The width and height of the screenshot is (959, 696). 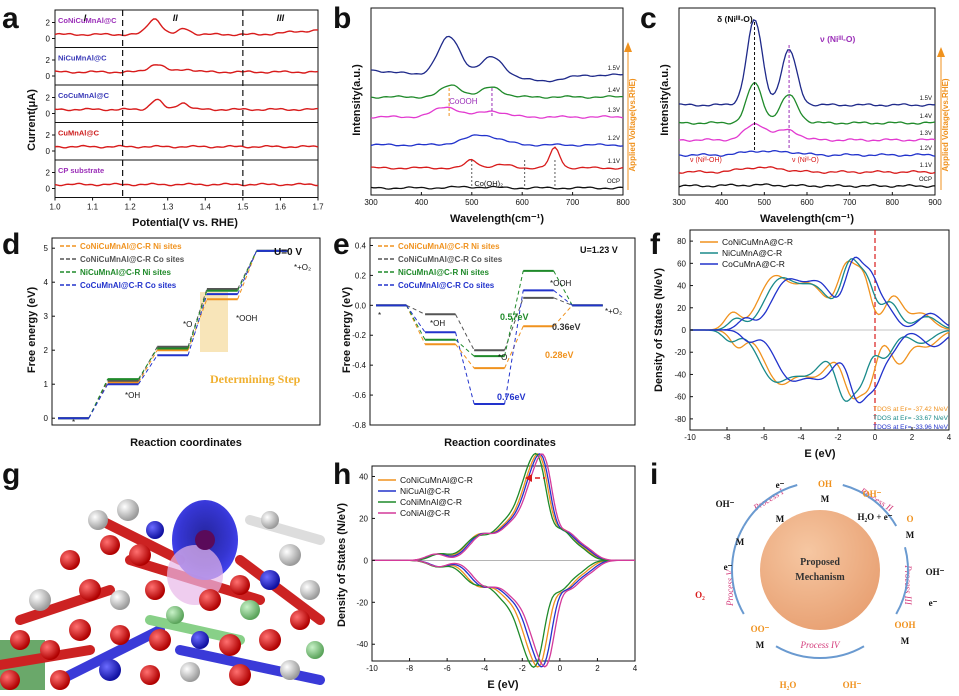 I want to click on panel-d-ytick-label: 4, so click(x=46, y=282).